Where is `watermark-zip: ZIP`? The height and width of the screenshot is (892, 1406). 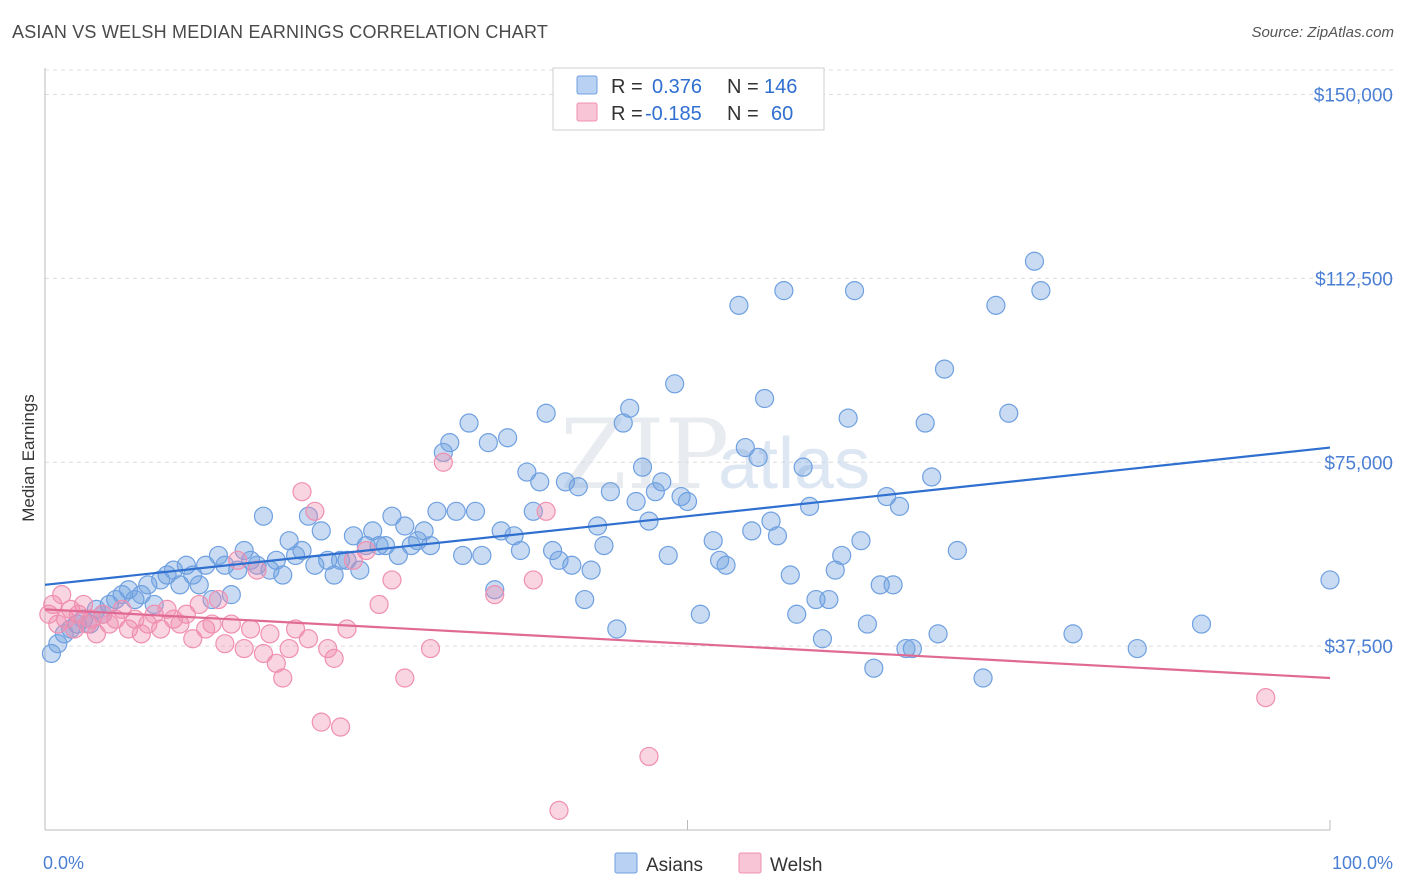
watermark-zip: ZIP is located at coordinates (644, 455).